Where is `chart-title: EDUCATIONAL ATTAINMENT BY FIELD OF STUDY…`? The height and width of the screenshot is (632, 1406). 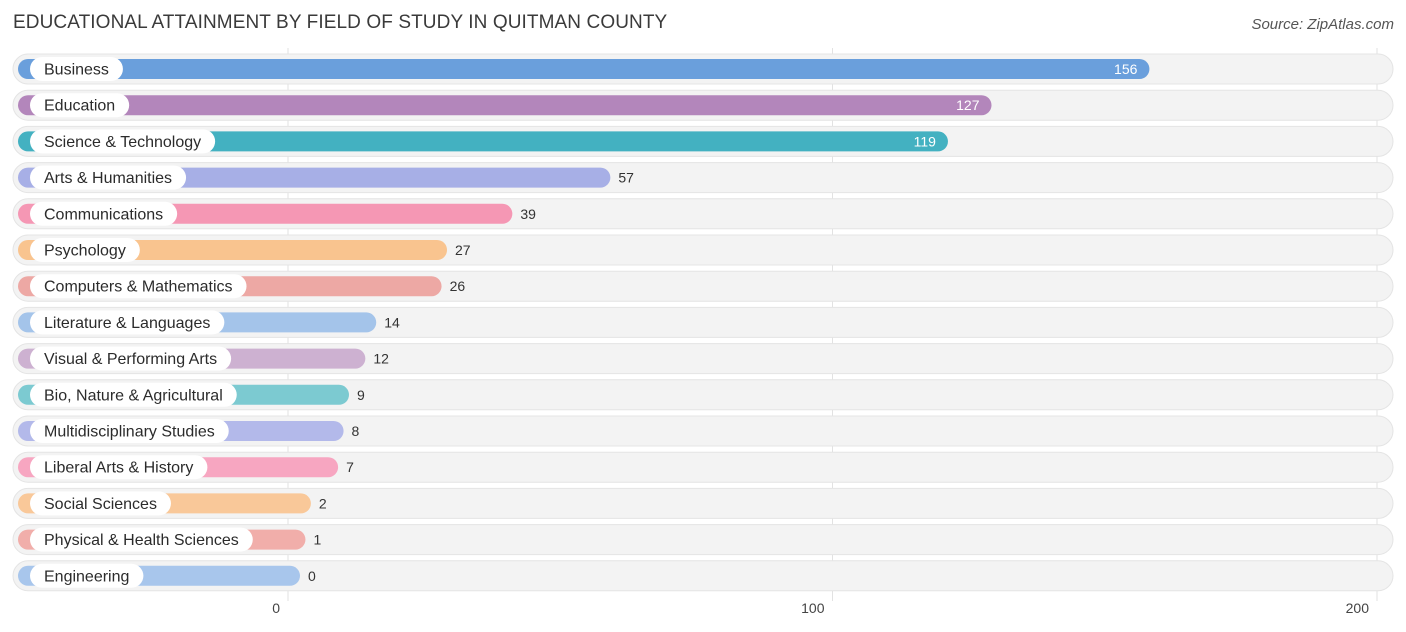 chart-title: EDUCATIONAL ATTAINMENT BY FIELD OF STUDY… is located at coordinates (340, 22).